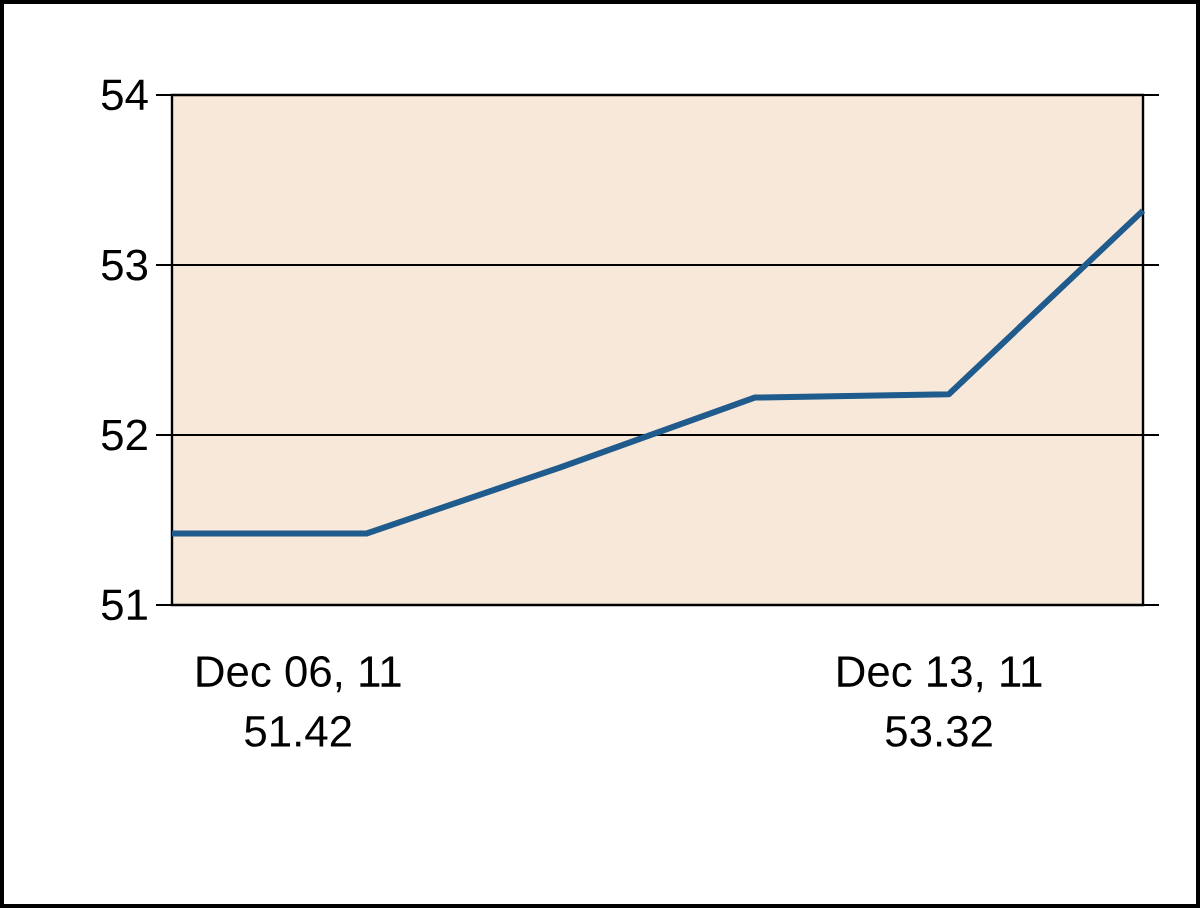  What do you see at coordinates (124, 95) in the screenshot?
I see `y-tick-label: 54` at bounding box center [124, 95].